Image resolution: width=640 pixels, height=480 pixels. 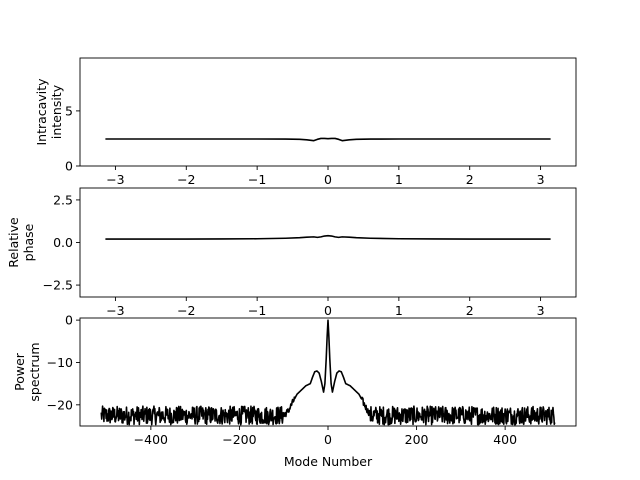 What do you see at coordinates (63, 242) in the screenshot?
I see `y-tick-label: 0.0` at bounding box center [63, 242].